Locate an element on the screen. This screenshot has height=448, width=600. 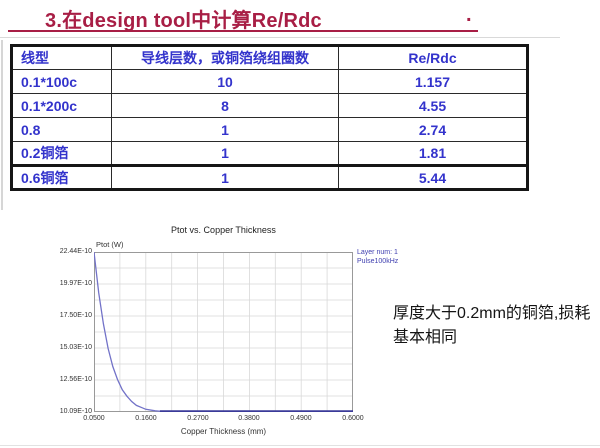
slide-edge-mark is located at coordinates (2, 125).